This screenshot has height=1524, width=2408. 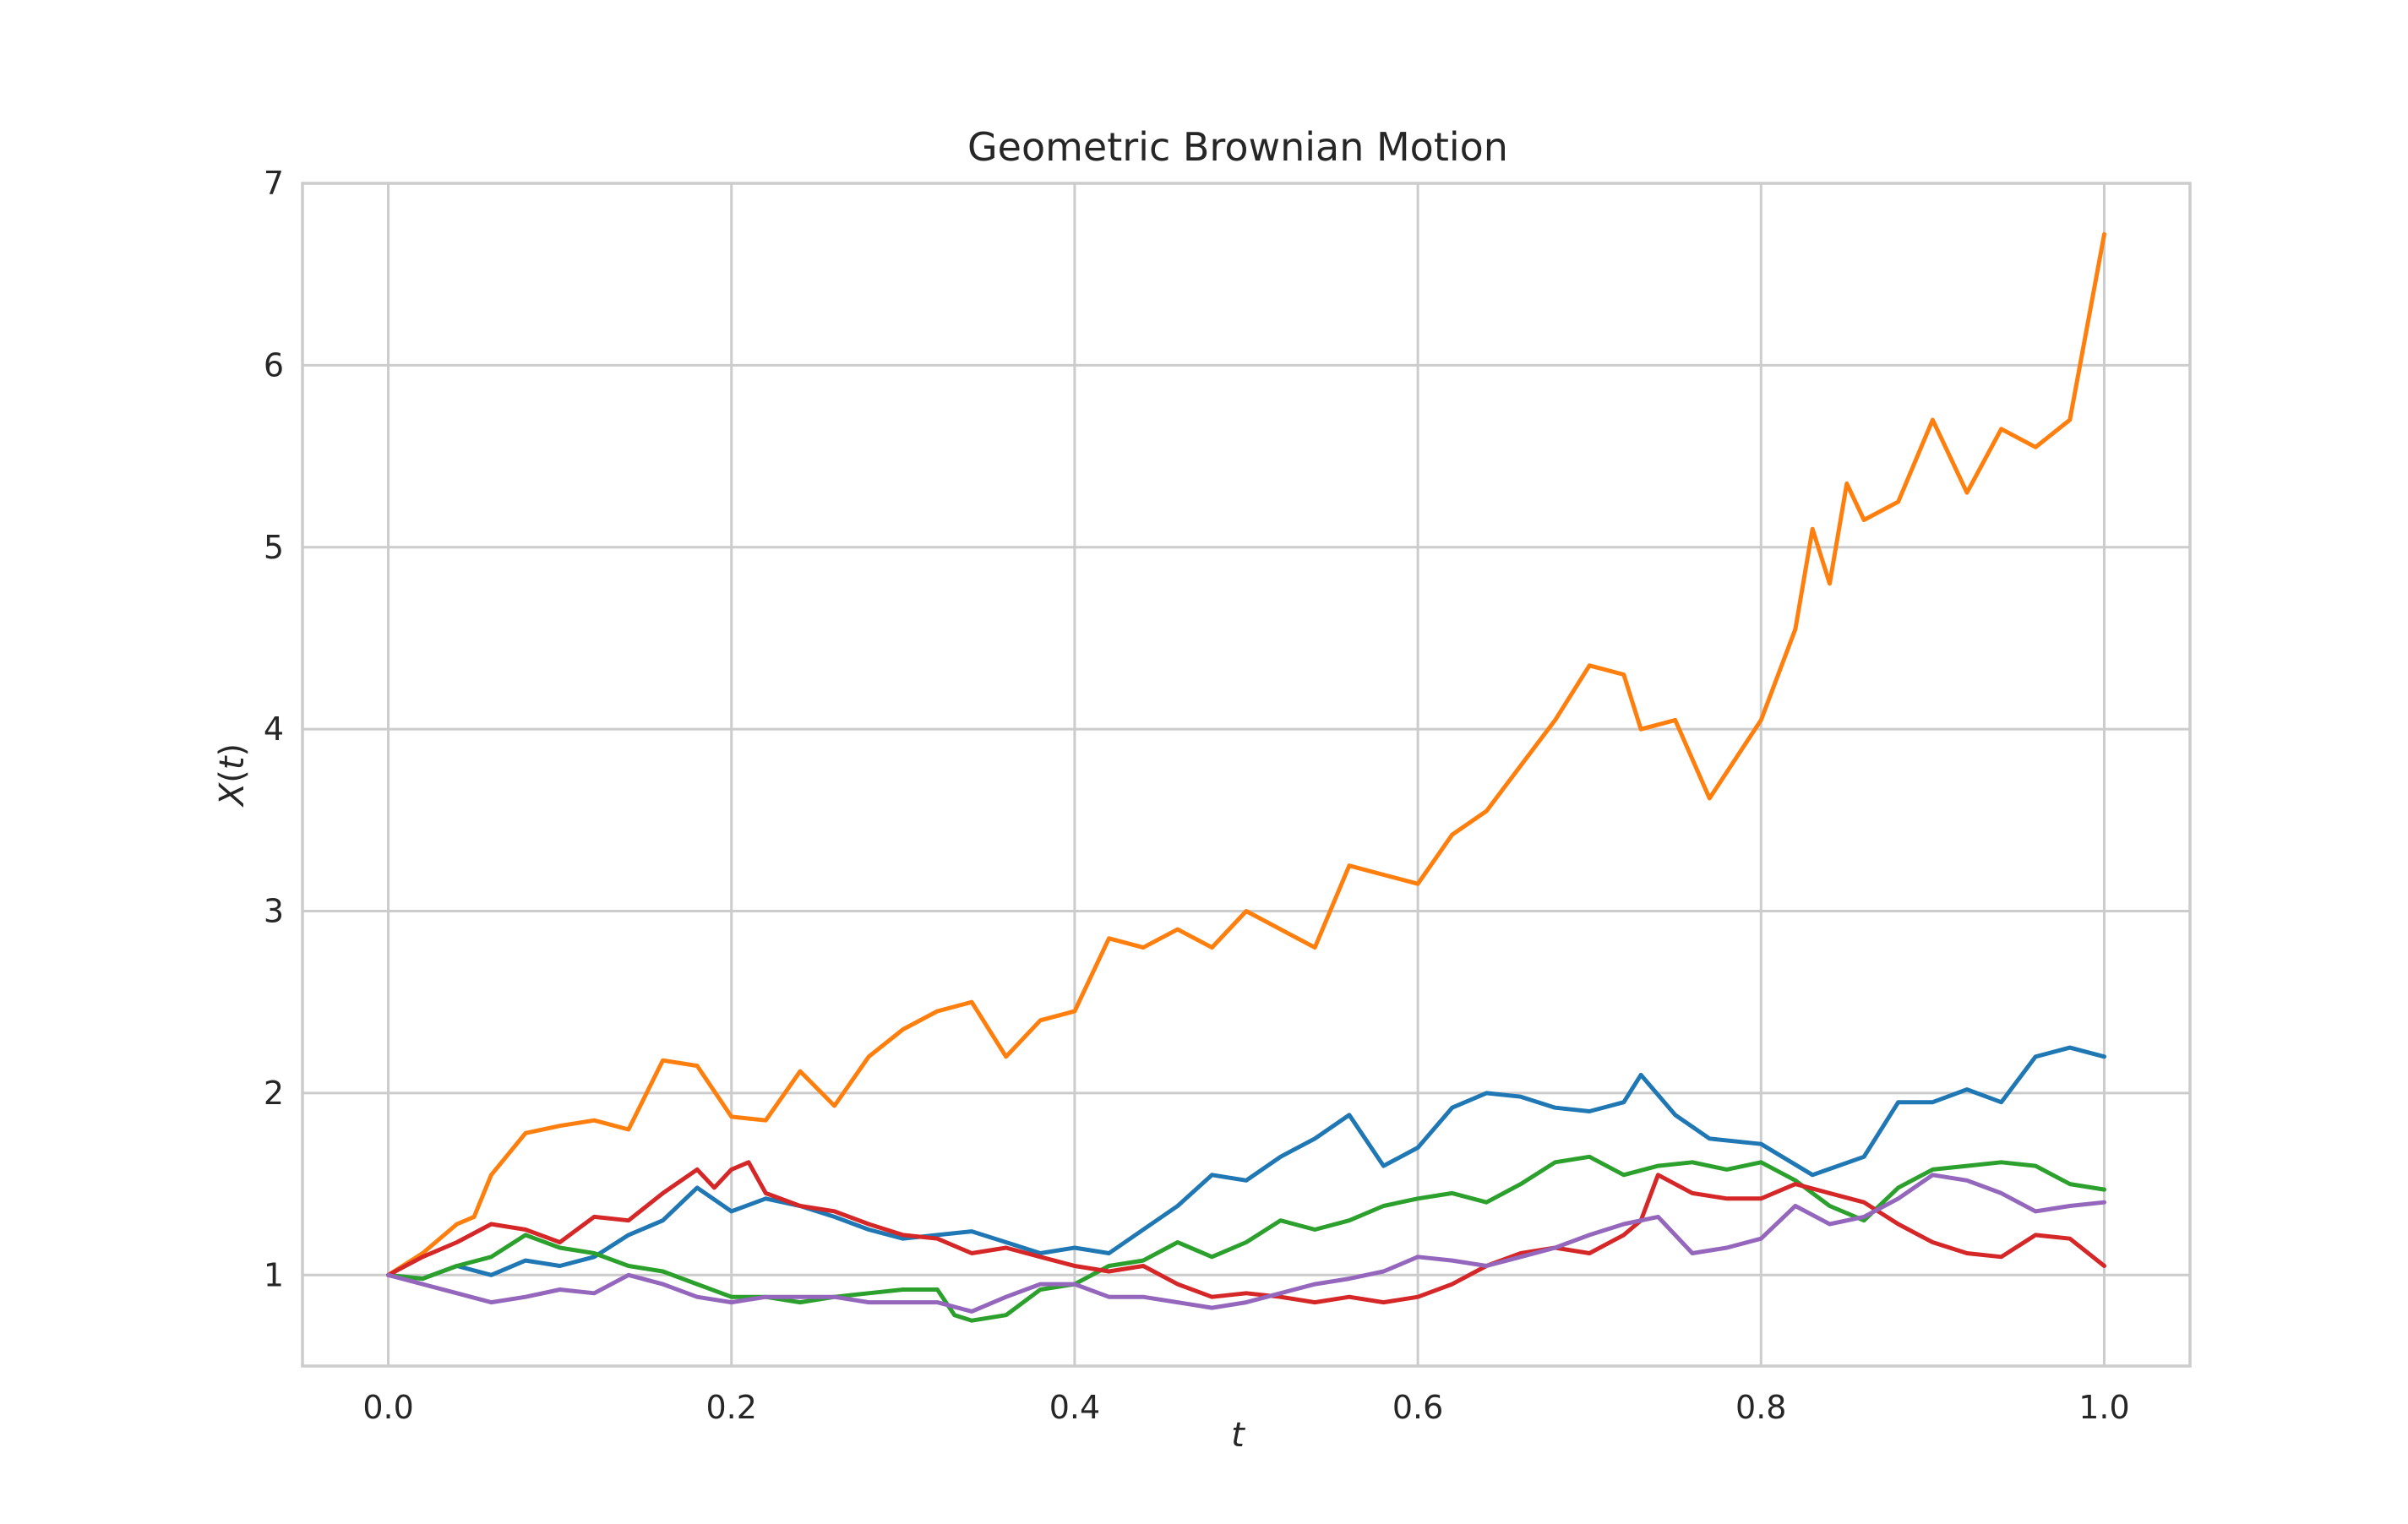 I want to click on chart-title: Geometric Brownian Motion, so click(x=1237, y=147).